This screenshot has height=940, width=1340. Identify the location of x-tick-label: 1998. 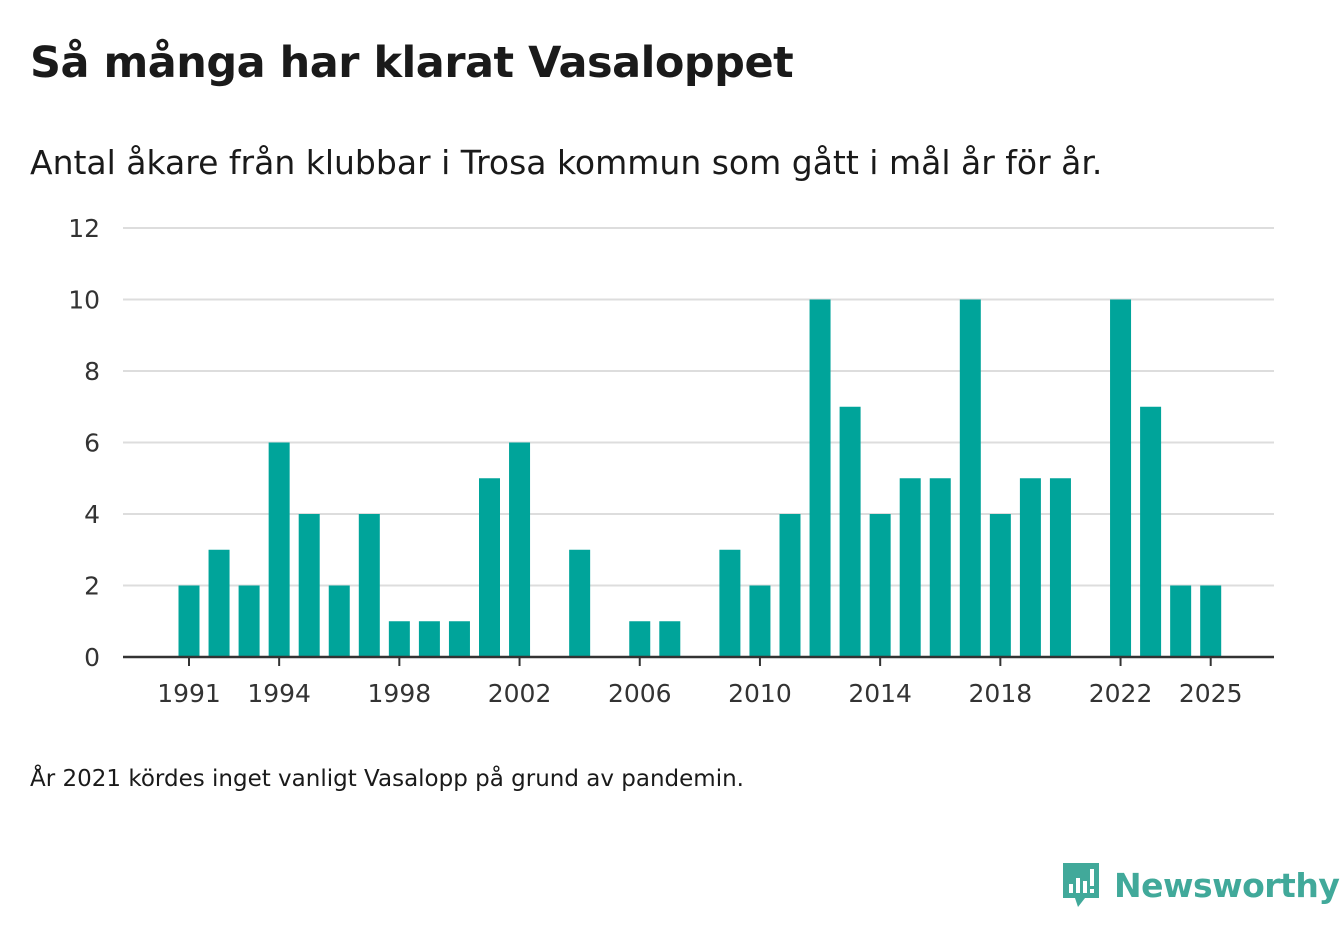
(400, 693).